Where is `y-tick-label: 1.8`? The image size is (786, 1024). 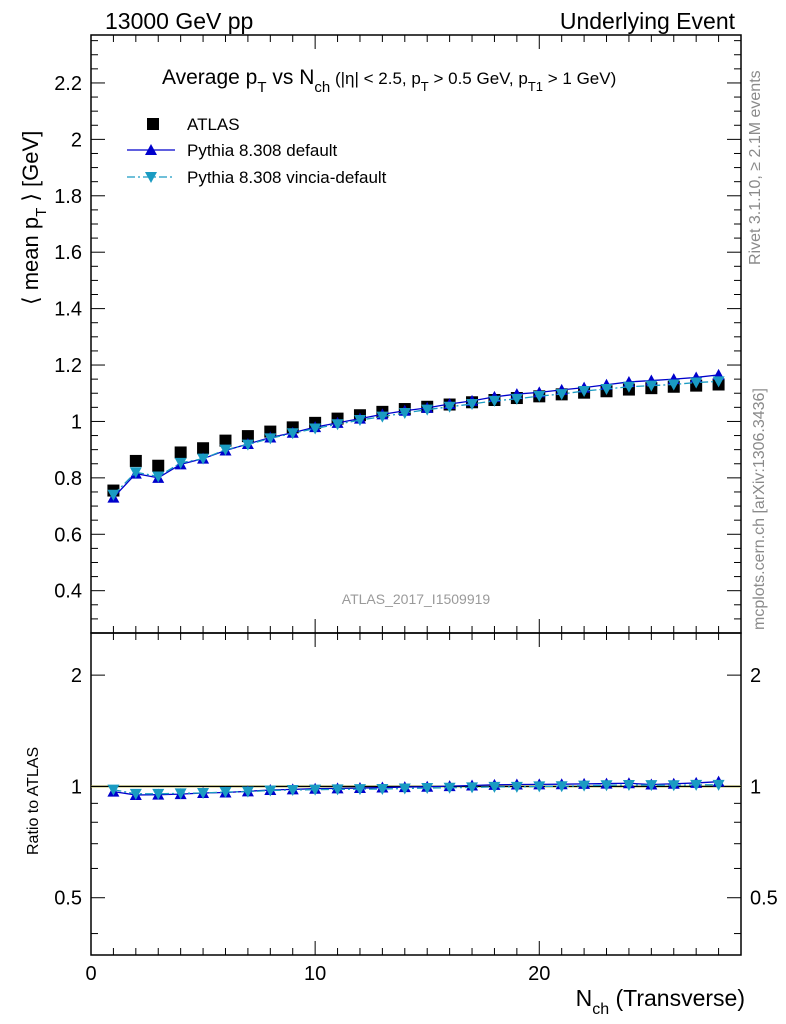 y-tick-label: 1.8 is located at coordinates (68, 197).